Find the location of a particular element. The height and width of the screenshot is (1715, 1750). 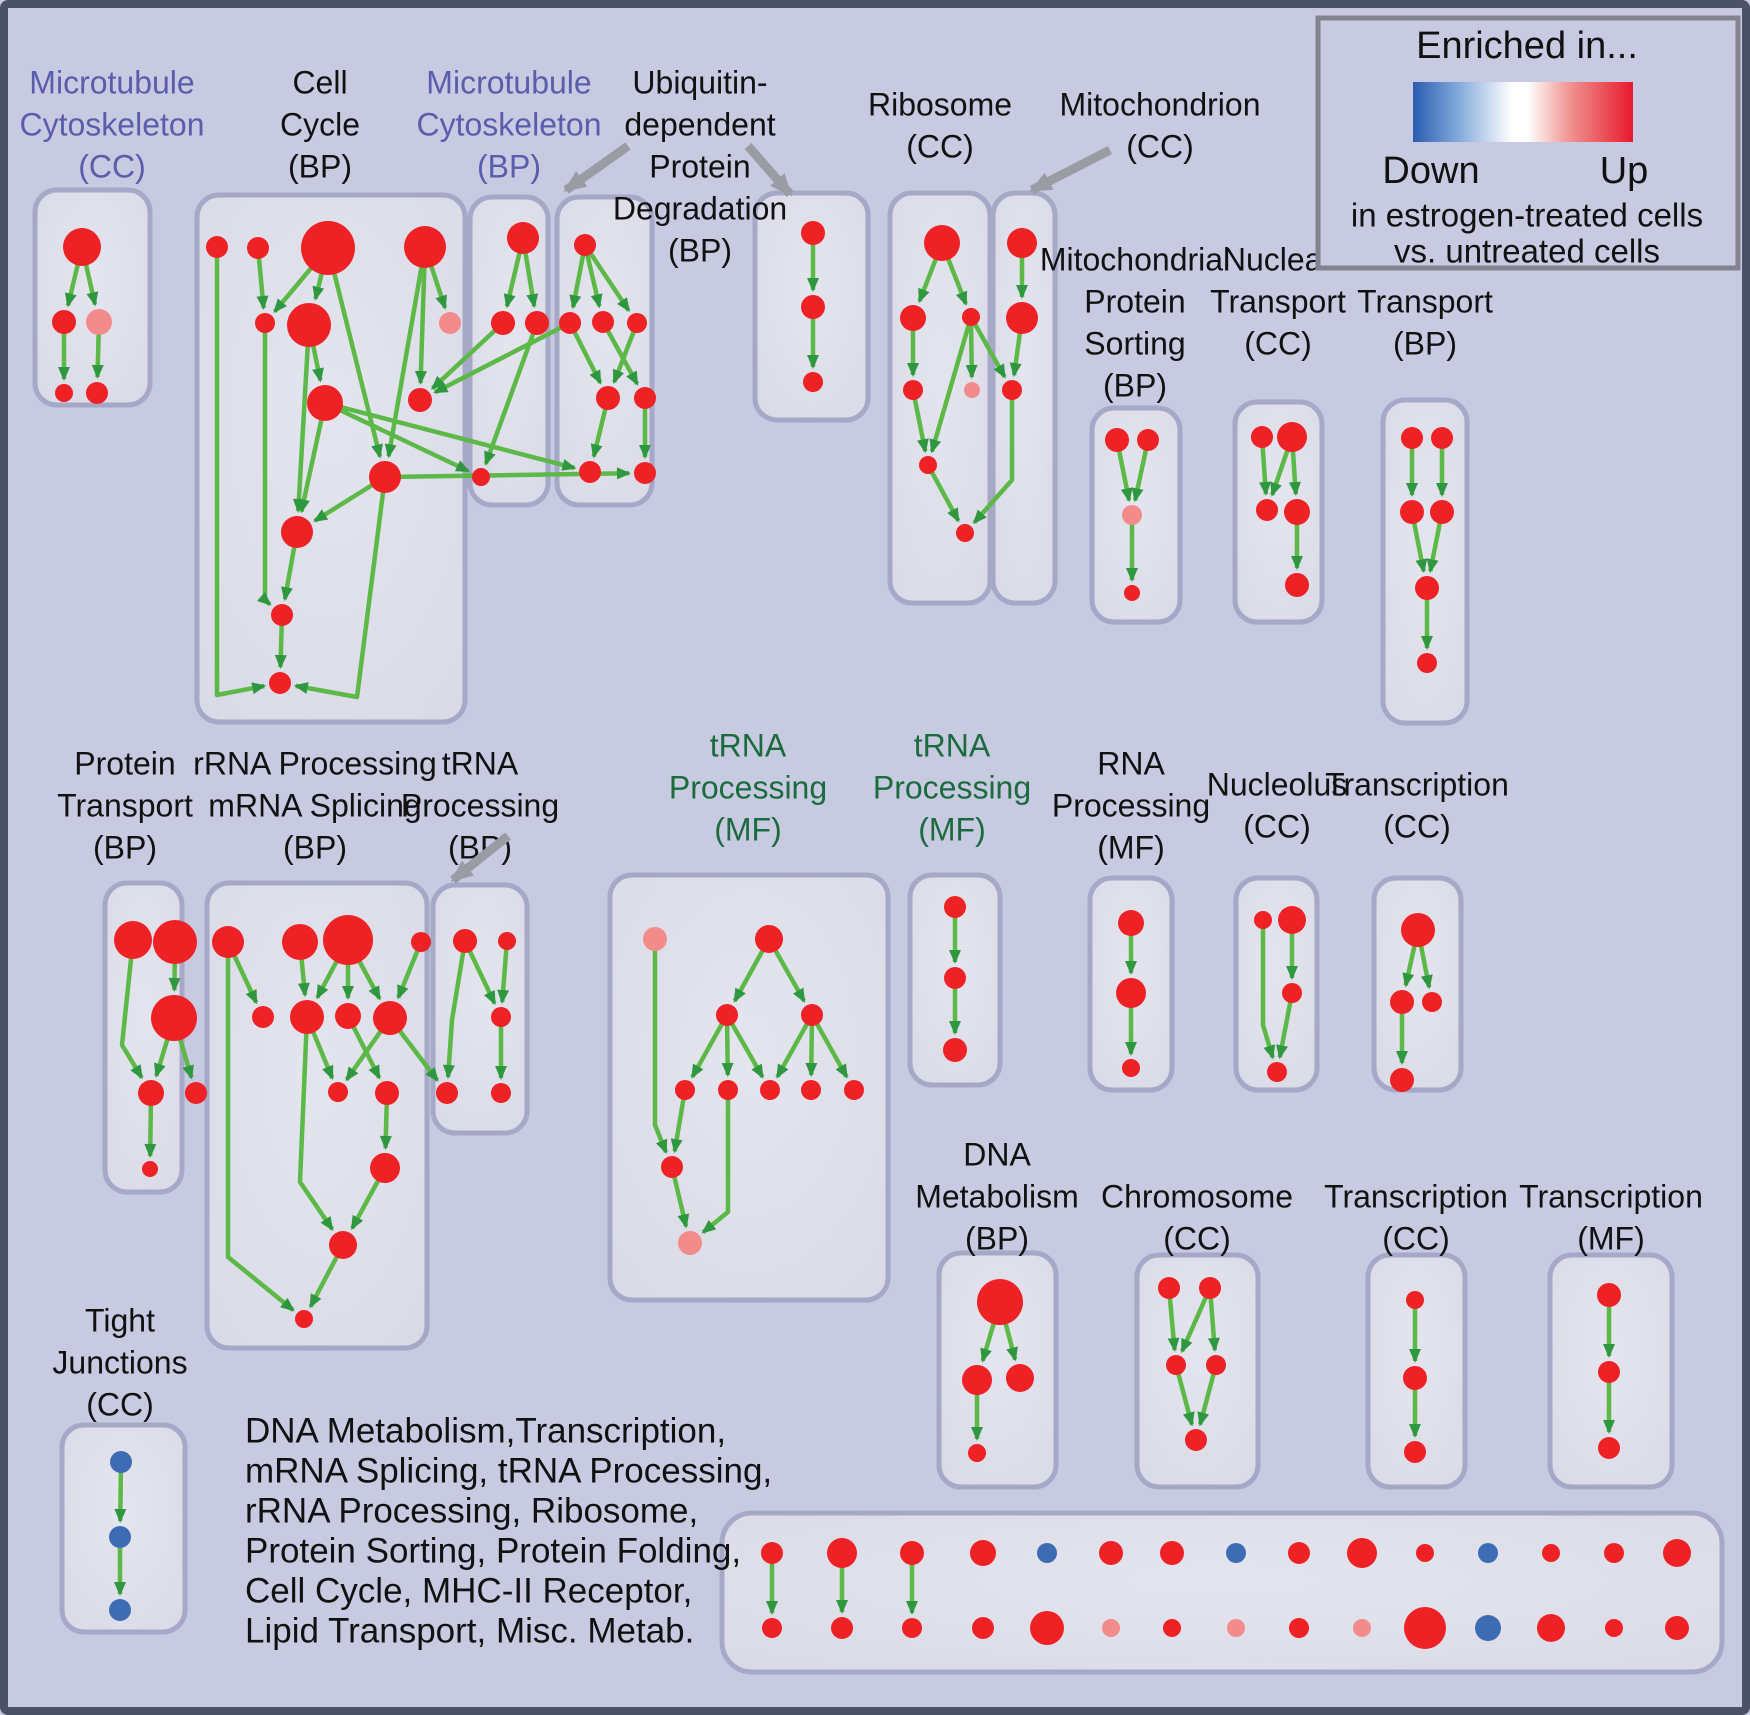

edge-ribosome is located at coordinates (971, 348).